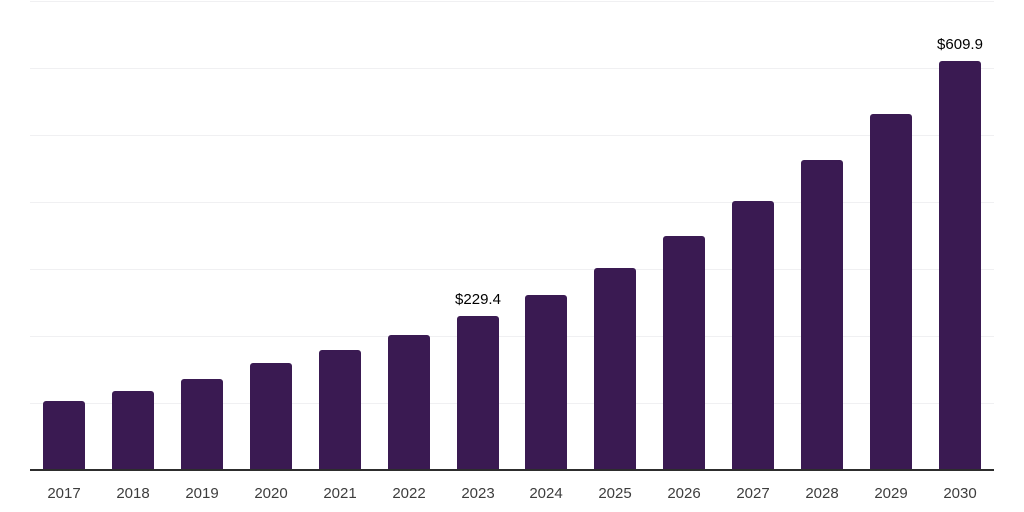 The height and width of the screenshot is (512, 1024). What do you see at coordinates (512, 470) in the screenshot?
I see `x-axis-line` at bounding box center [512, 470].